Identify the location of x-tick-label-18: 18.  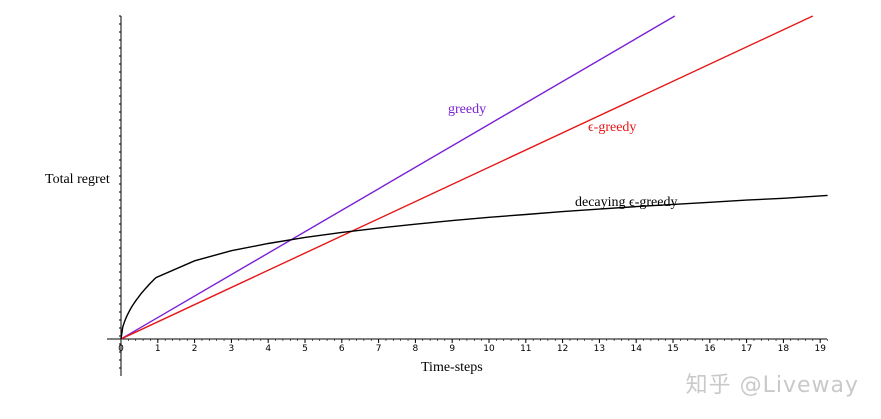
(784, 349).